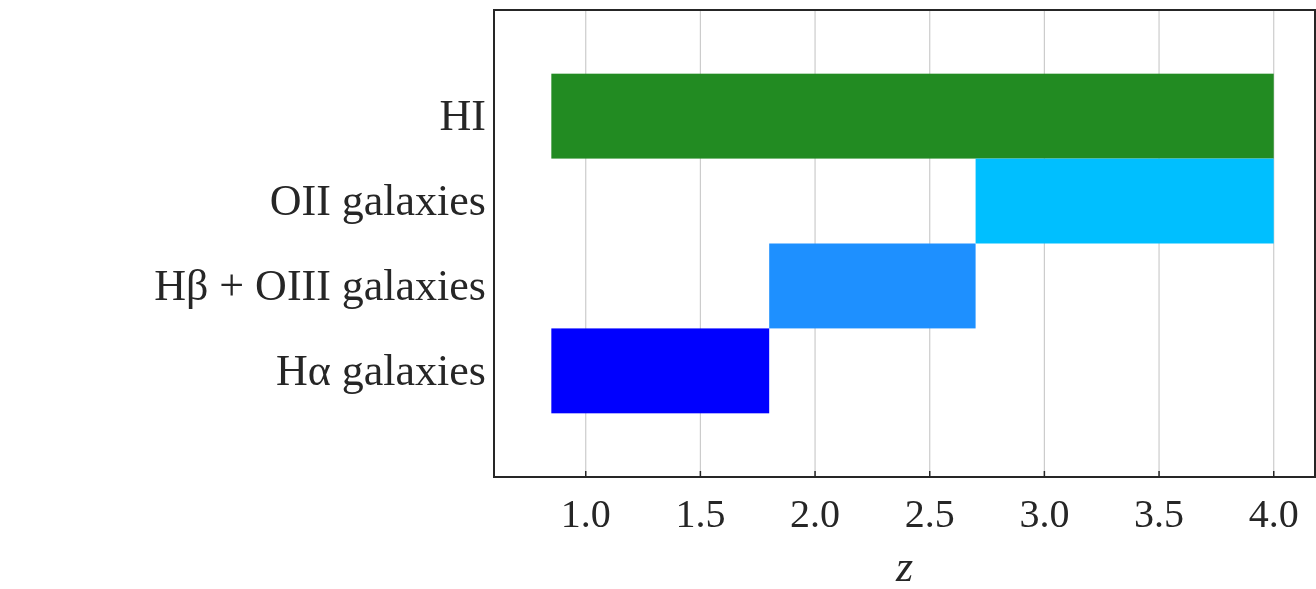 This screenshot has height=589, width=1316. I want to click on x-axis-title: z, so click(904, 565).